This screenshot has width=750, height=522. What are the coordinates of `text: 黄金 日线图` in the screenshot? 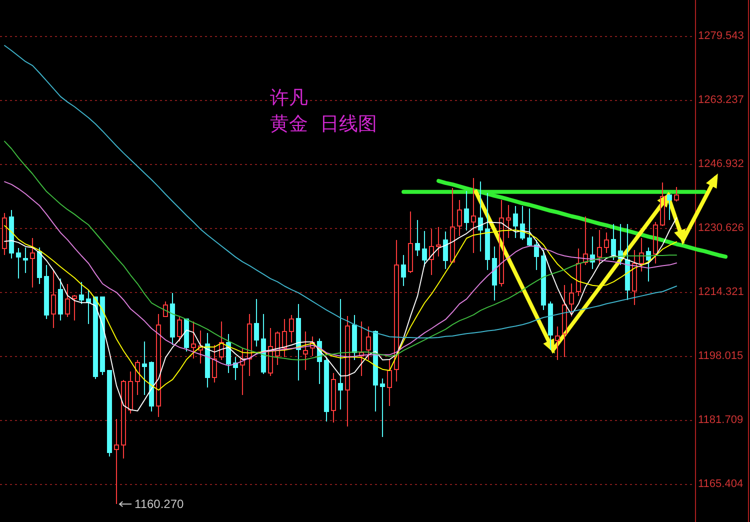 It's located at (324, 124).